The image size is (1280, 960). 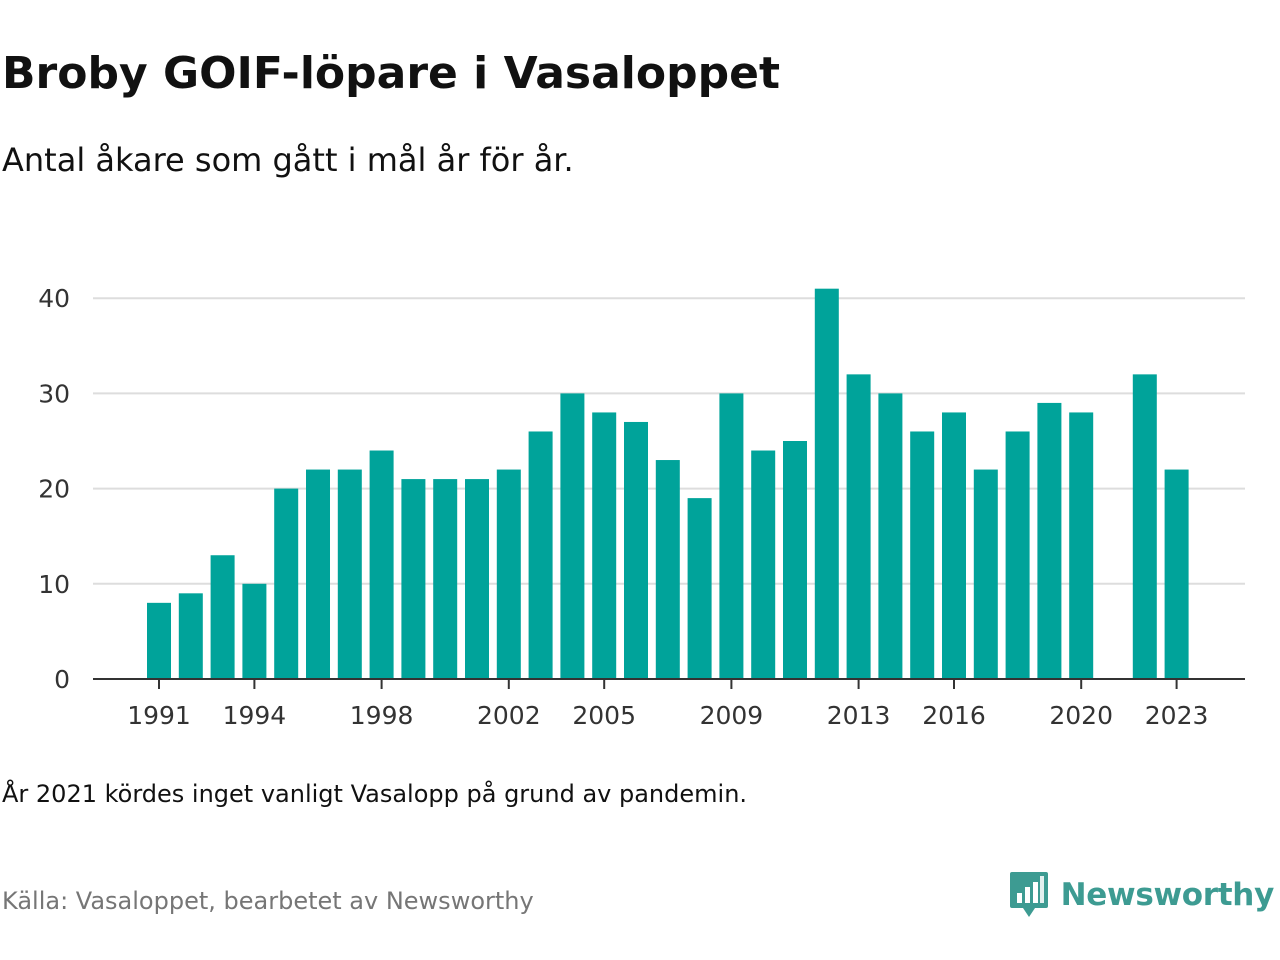 I want to click on bar-2019, so click(x=1049, y=540).